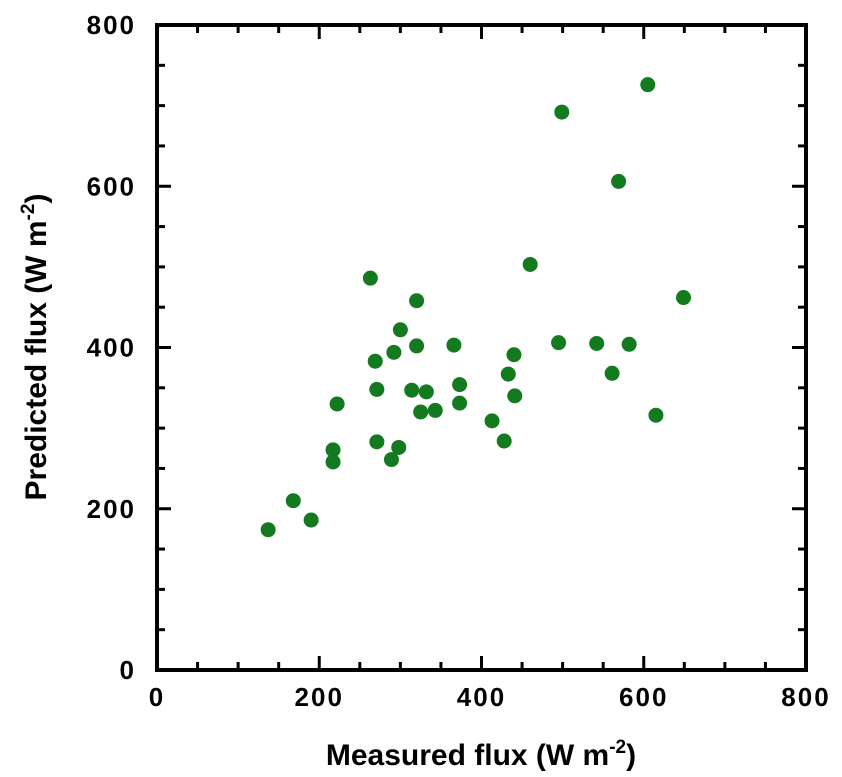 The height and width of the screenshot is (777, 842). Describe the element at coordinates (128, 670) in the screenshot. I see `y-tick-label: 0` at that location.